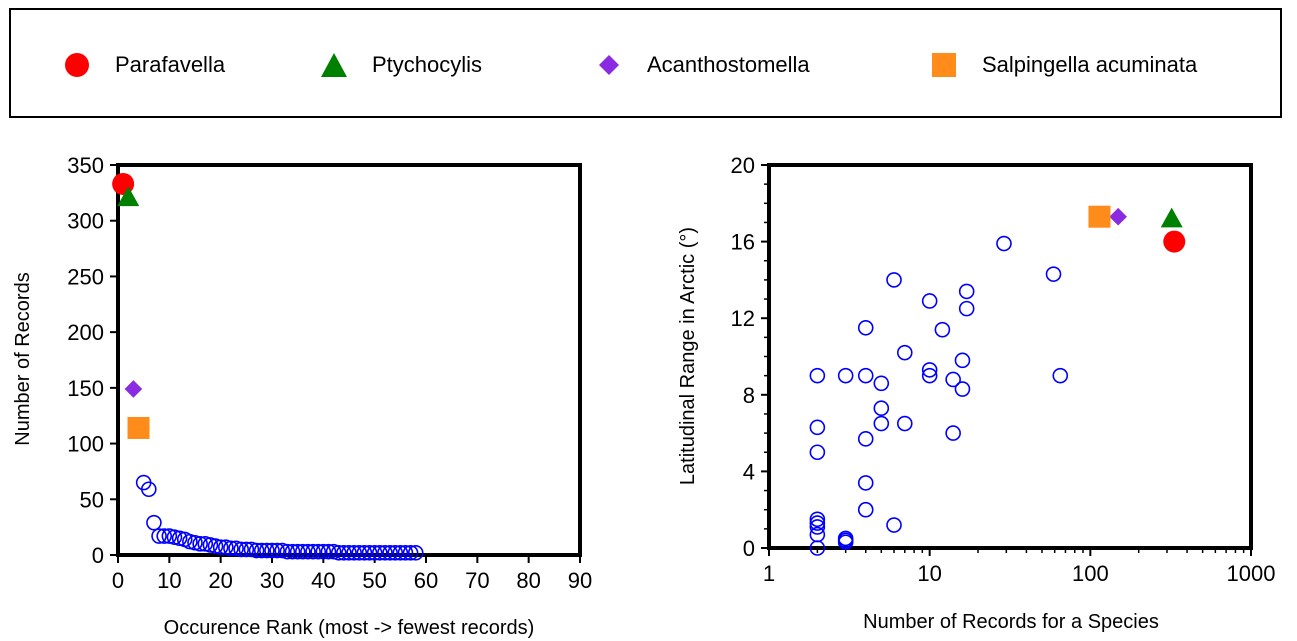 The image size is (1297, 641). What do you see at coordinates (334, 65) in the screenshot?
I see `green-triangle-marker-icon` at bounding box center [334, 65].